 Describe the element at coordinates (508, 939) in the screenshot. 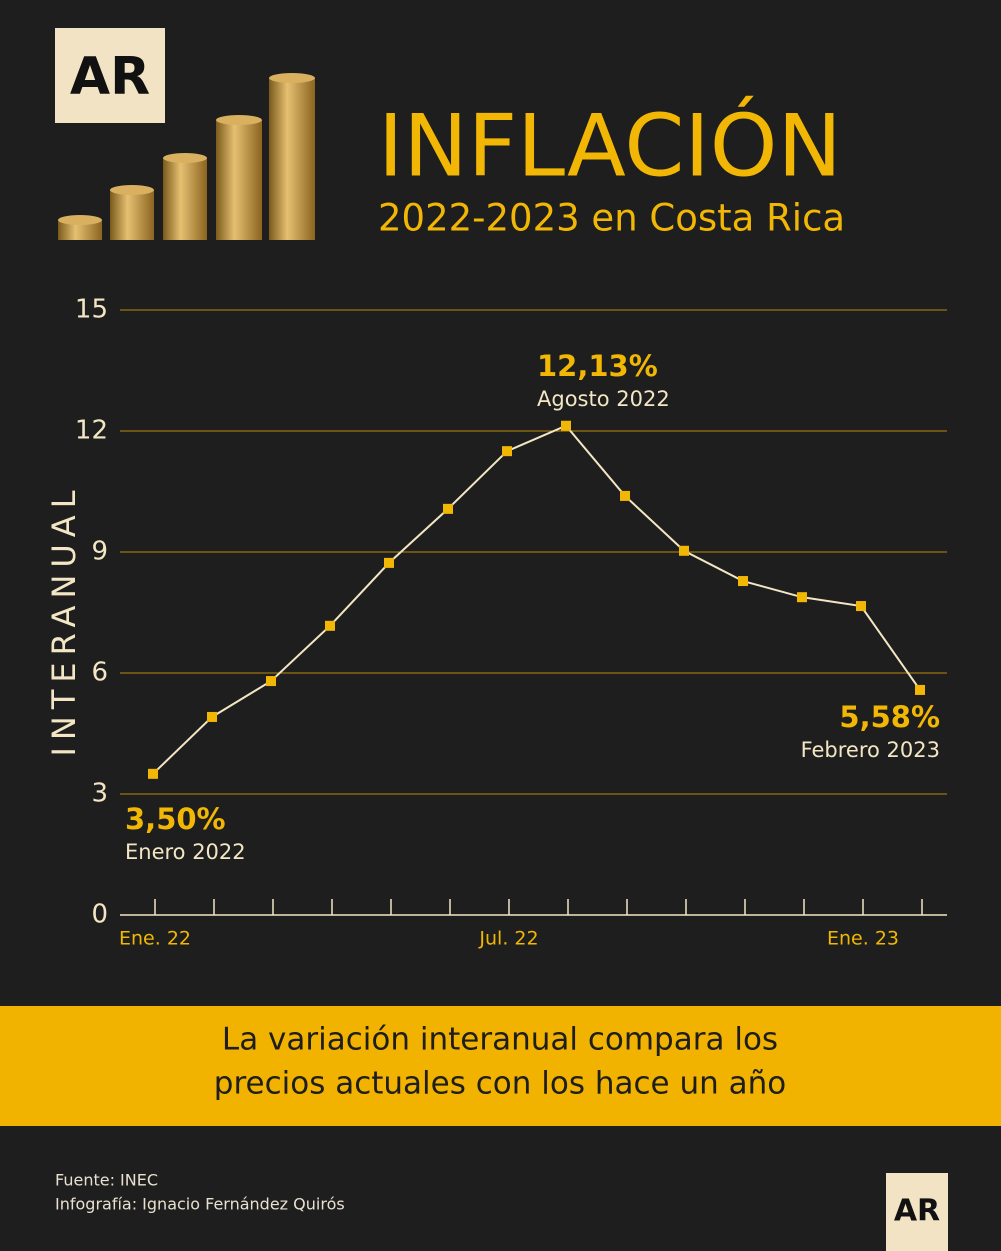

I see `x-tick-label: Jul. 22` at that location.